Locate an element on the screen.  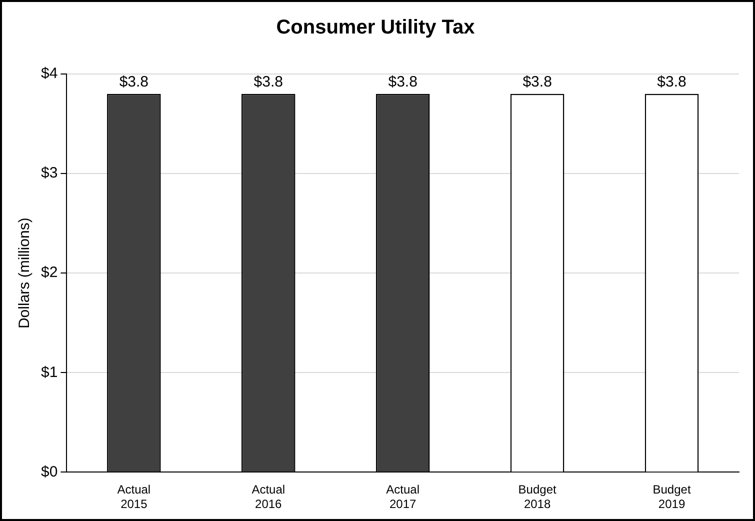
x-tick-label: Actual 2017 is located at coordinates (403, 497).